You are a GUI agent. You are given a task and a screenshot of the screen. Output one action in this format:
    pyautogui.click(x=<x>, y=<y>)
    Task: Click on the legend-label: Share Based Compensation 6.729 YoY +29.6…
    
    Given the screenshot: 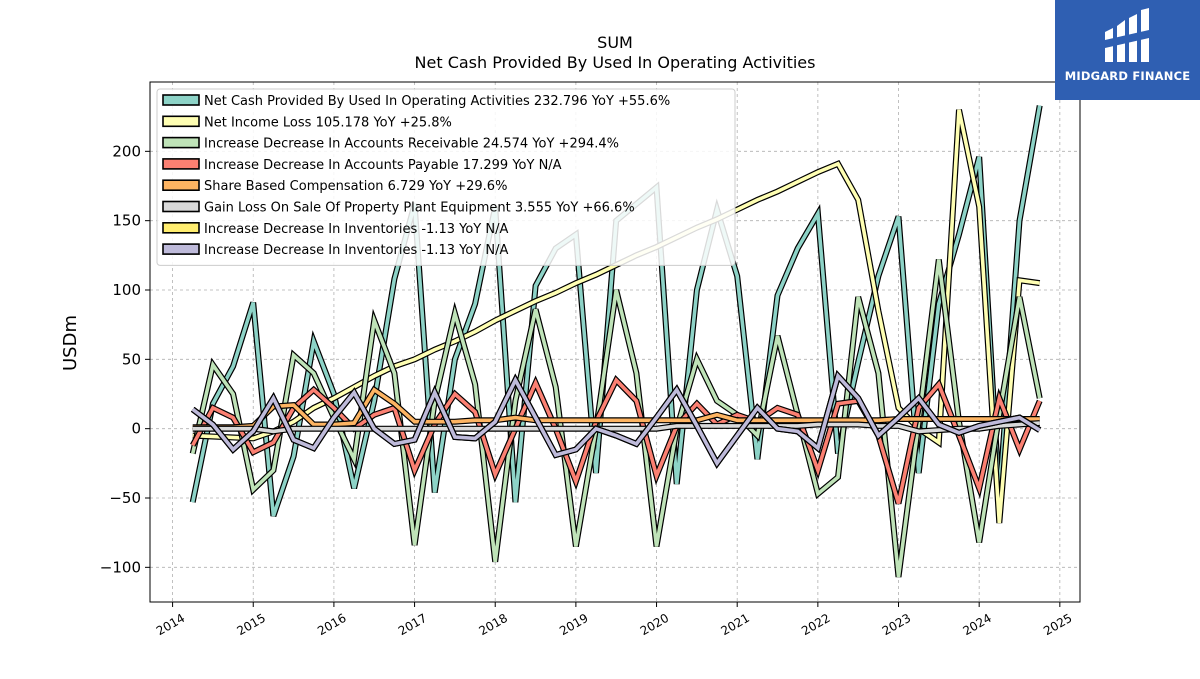 What is the action you would take?
    pyautogui.click(x=355, y=186)
    